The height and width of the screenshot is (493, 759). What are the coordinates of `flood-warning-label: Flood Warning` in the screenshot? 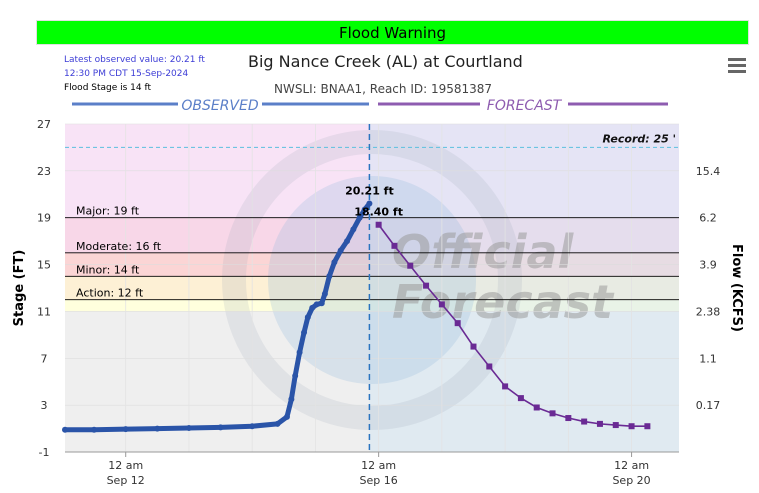 It's located at (392, 32).